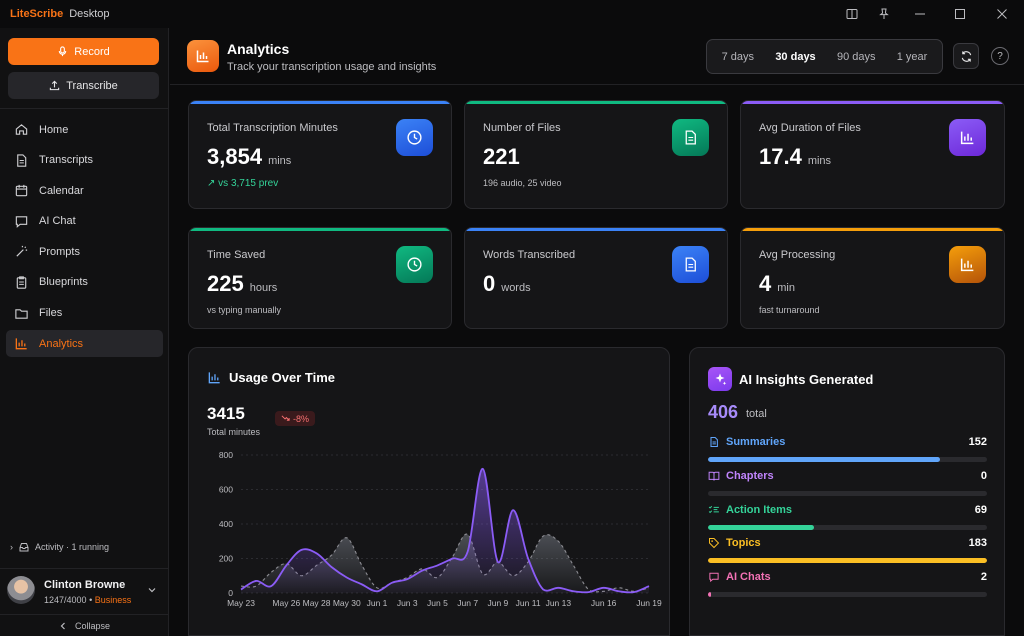  Describe the element at coordinates (983, 476) in the screenshot. I see `insight-count: 0` at that location.